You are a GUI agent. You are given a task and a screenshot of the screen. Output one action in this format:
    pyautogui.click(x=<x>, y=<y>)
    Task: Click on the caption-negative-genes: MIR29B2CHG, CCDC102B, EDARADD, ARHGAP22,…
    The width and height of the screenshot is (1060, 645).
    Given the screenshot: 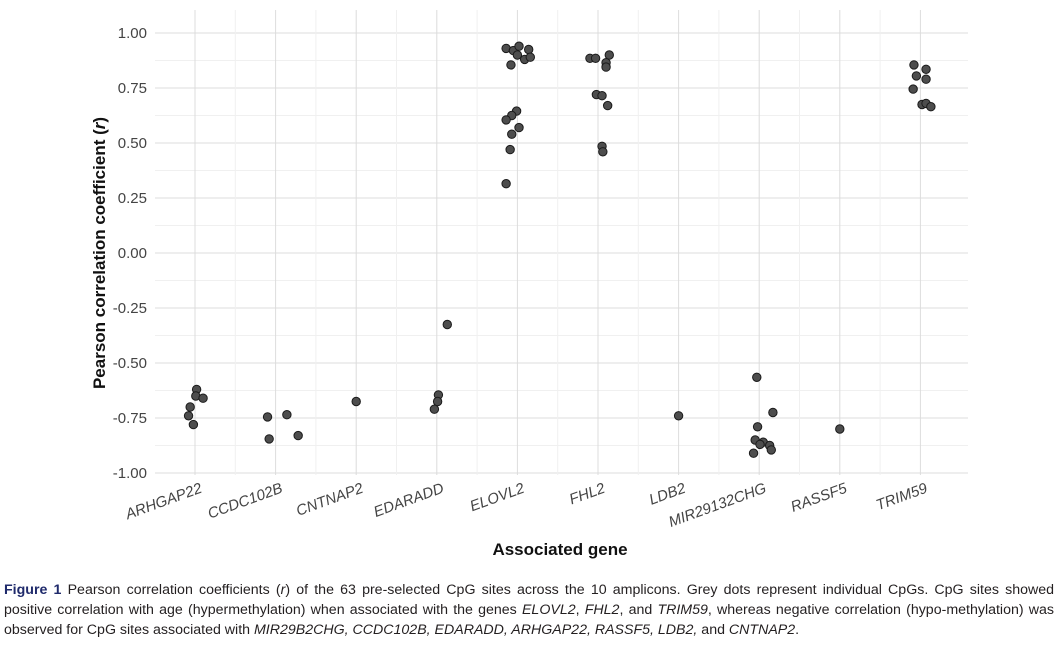 What is the action you would take?
    pyautogui.click(x=475, y=630)
    